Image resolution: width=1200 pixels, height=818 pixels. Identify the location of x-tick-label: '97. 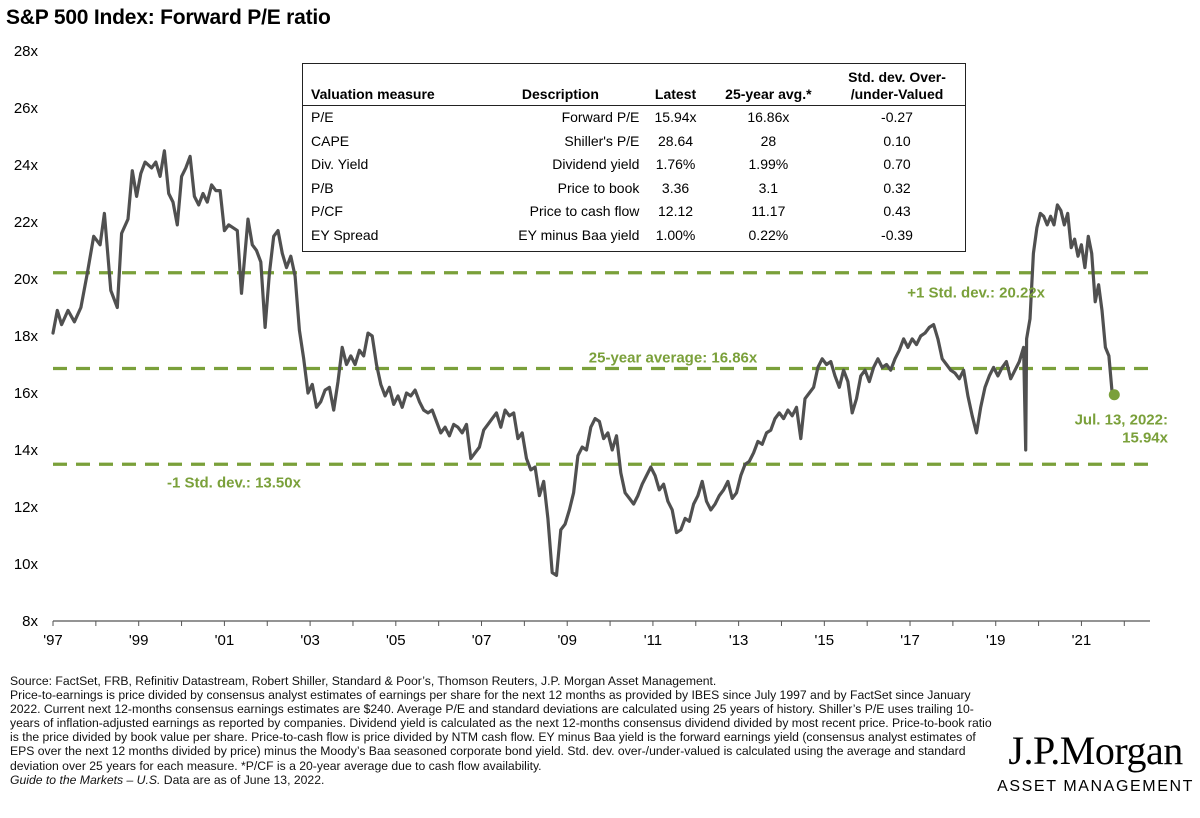
(53, 640).